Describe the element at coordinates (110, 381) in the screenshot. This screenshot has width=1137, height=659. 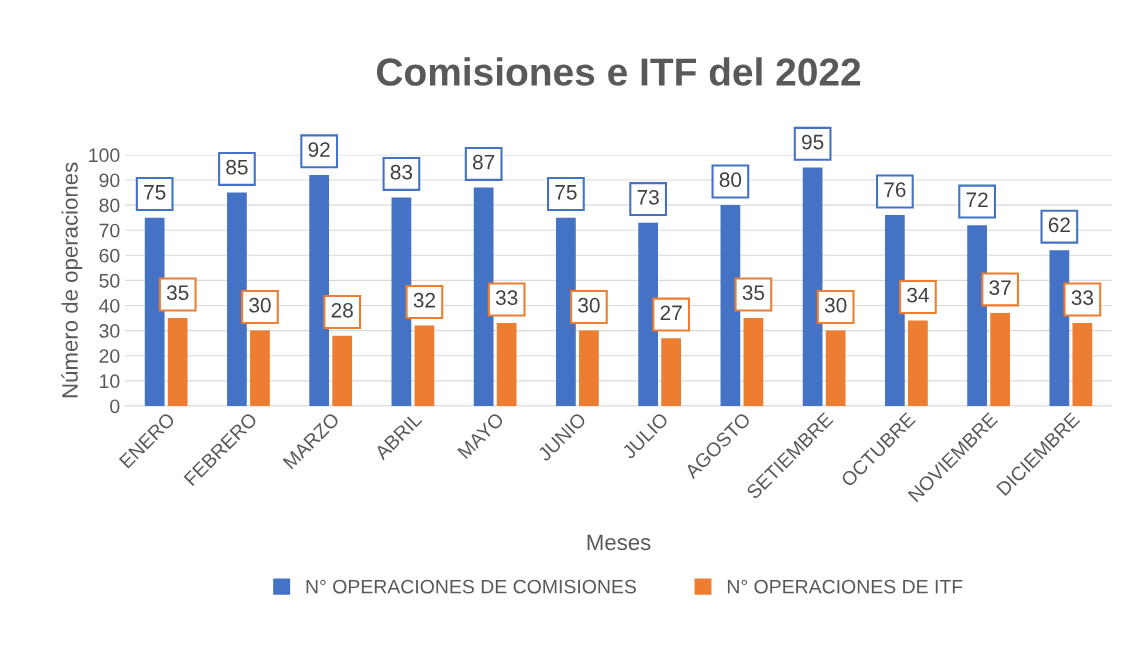
I see `y-tick-label: 10` at that location.